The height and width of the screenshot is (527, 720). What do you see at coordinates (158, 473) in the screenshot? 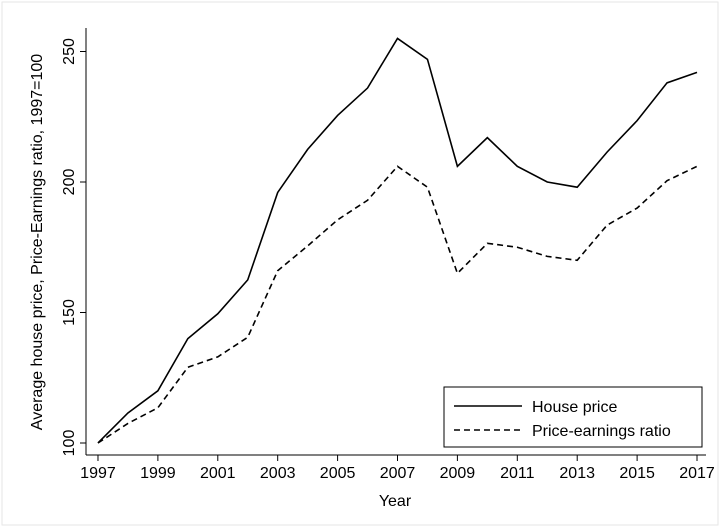
I see `x-tick-label: 1999` at bounding box center [158, 473].